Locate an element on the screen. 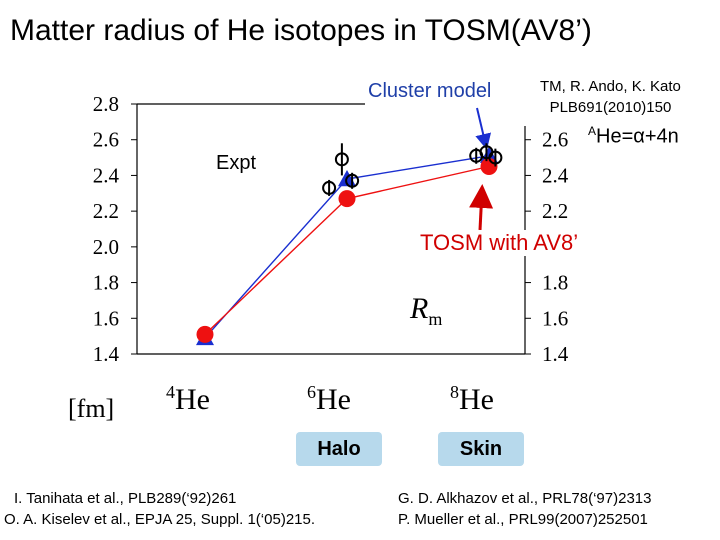 The image size is (720, 540). y-tick-label-left: 2.6 is located at coordinates (106, 140).